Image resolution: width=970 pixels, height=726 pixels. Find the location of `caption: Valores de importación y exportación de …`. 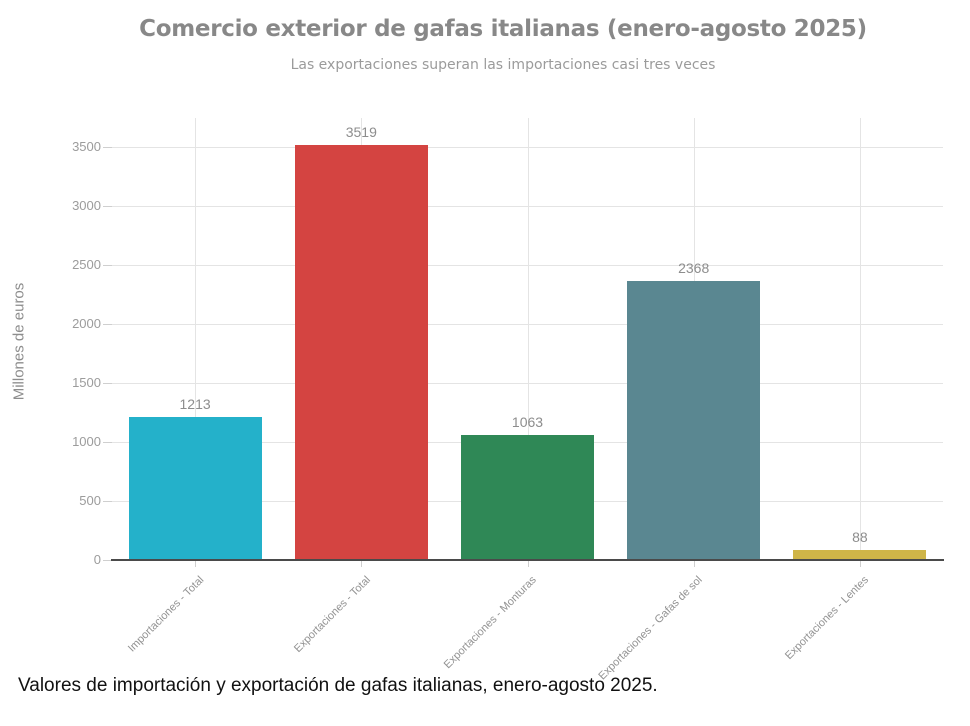

caption: Valores de importación y exportación de … is located at coordinates (338, 685).